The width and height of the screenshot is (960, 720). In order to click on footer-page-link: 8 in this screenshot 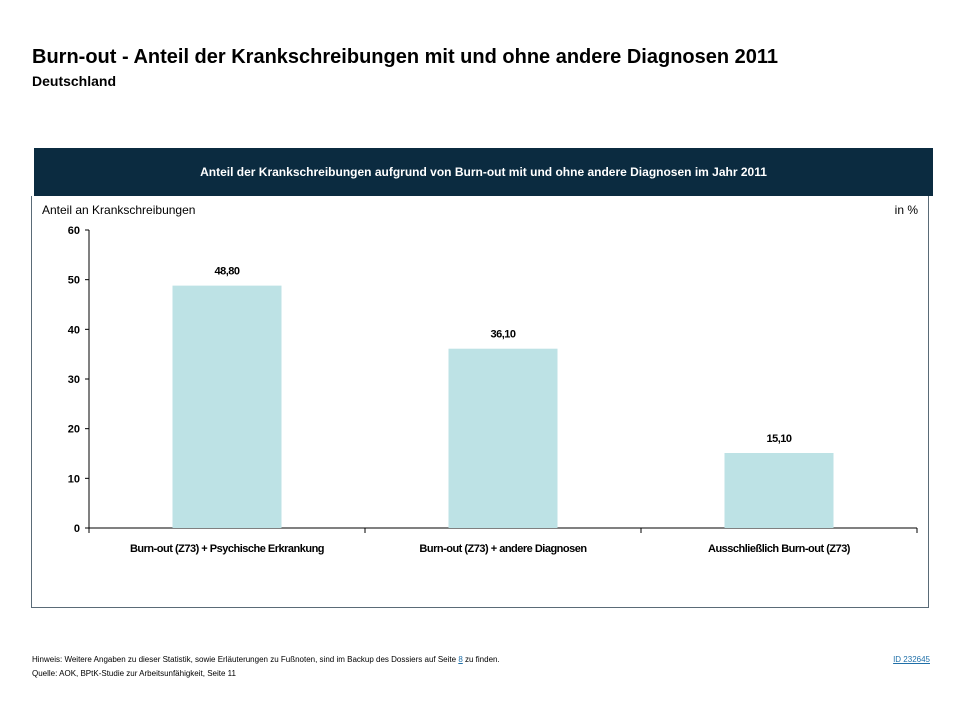, I will do `click(460, 659)`.